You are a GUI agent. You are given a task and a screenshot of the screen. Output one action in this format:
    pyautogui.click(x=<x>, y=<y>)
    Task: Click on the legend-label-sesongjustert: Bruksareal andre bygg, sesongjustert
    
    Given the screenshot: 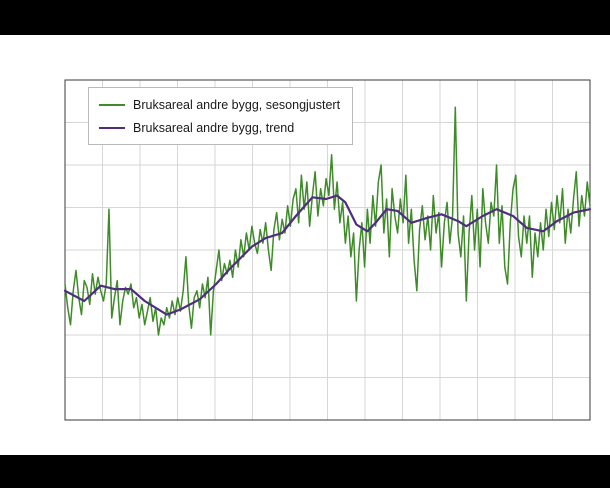 What is the action you would take?
    pyautogui.click(x=237, y=104)
    